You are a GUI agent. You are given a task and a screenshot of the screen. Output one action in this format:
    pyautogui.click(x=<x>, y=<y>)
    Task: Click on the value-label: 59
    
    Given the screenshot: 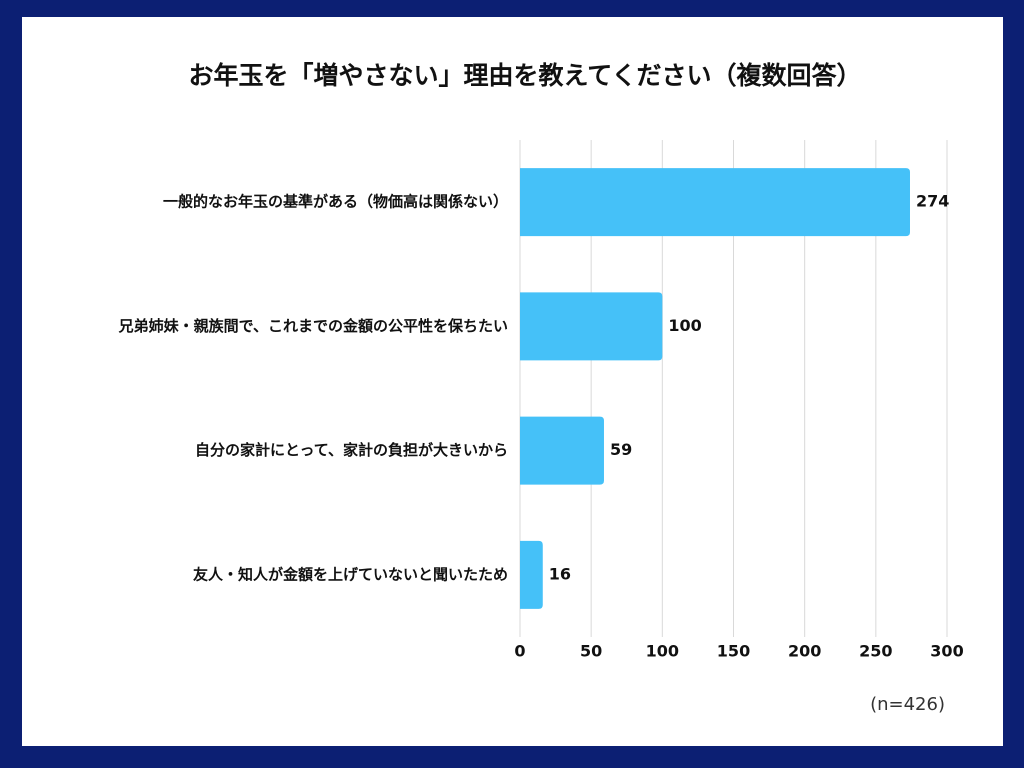 What is the action you would take?
    pyautogui.click(x=621, y=449)
    